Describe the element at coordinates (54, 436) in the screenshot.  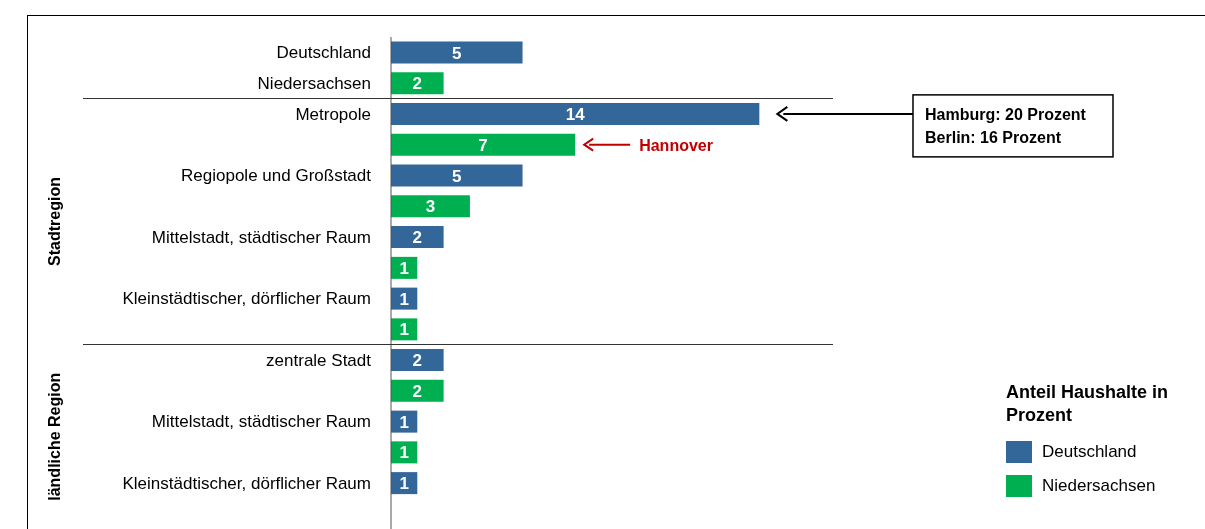
I see `text: ländliche Region` at that location.